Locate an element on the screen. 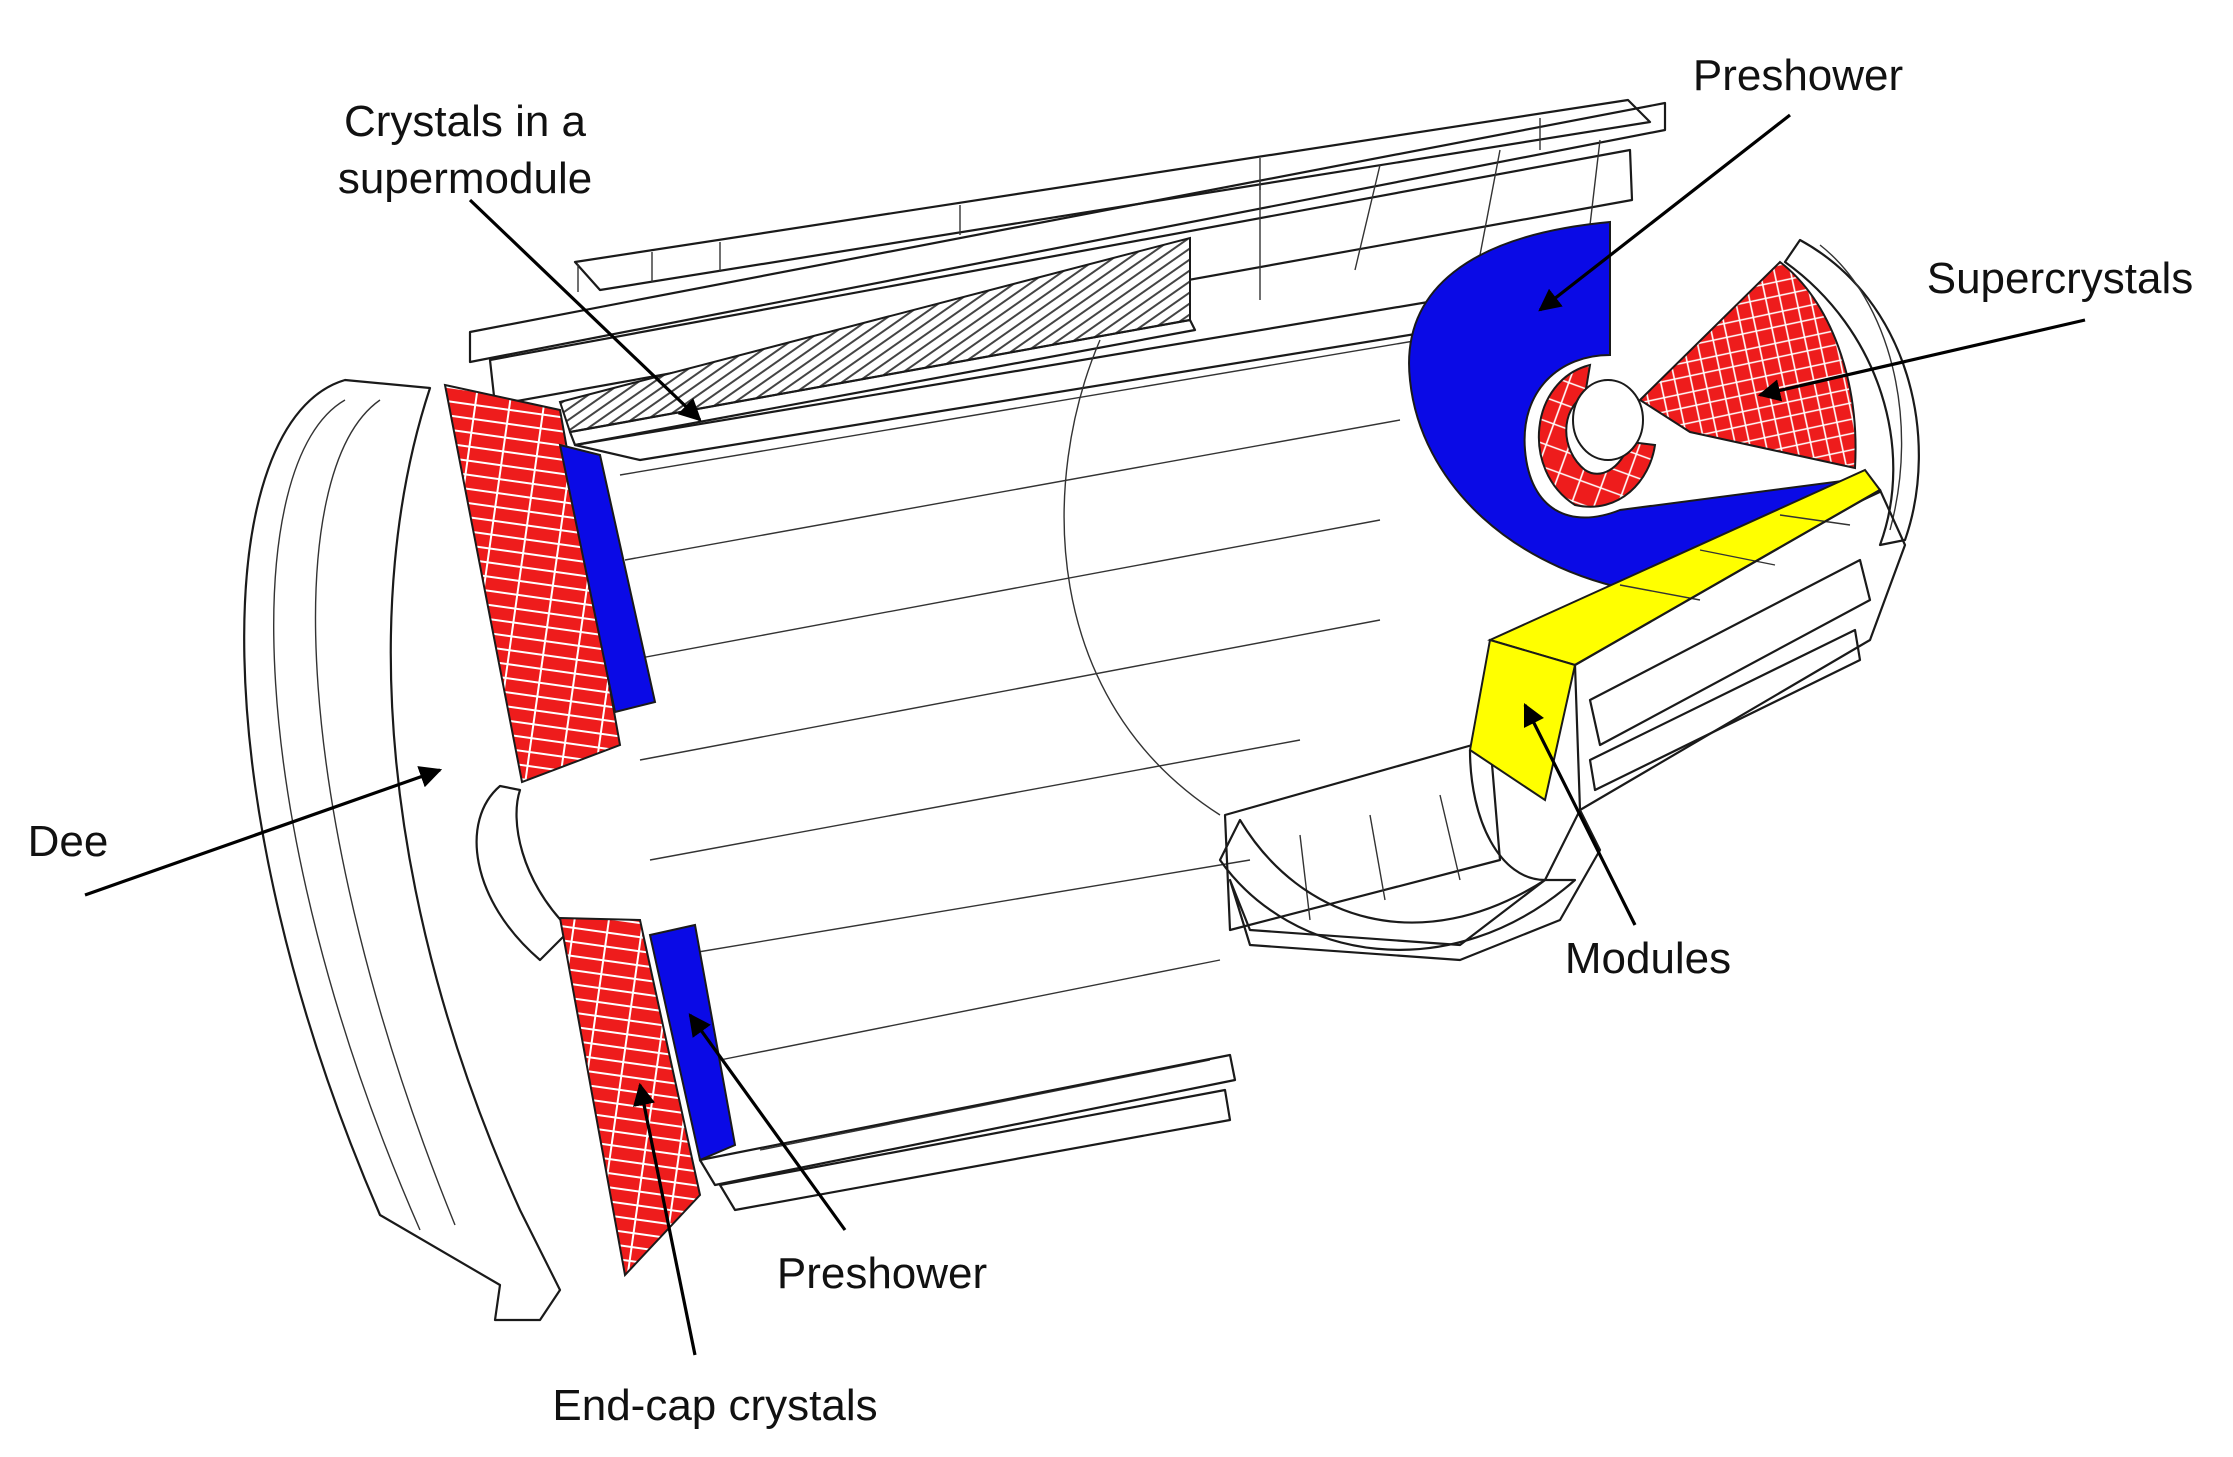  endcap-crystals-top is located at coordinates (532, 583).